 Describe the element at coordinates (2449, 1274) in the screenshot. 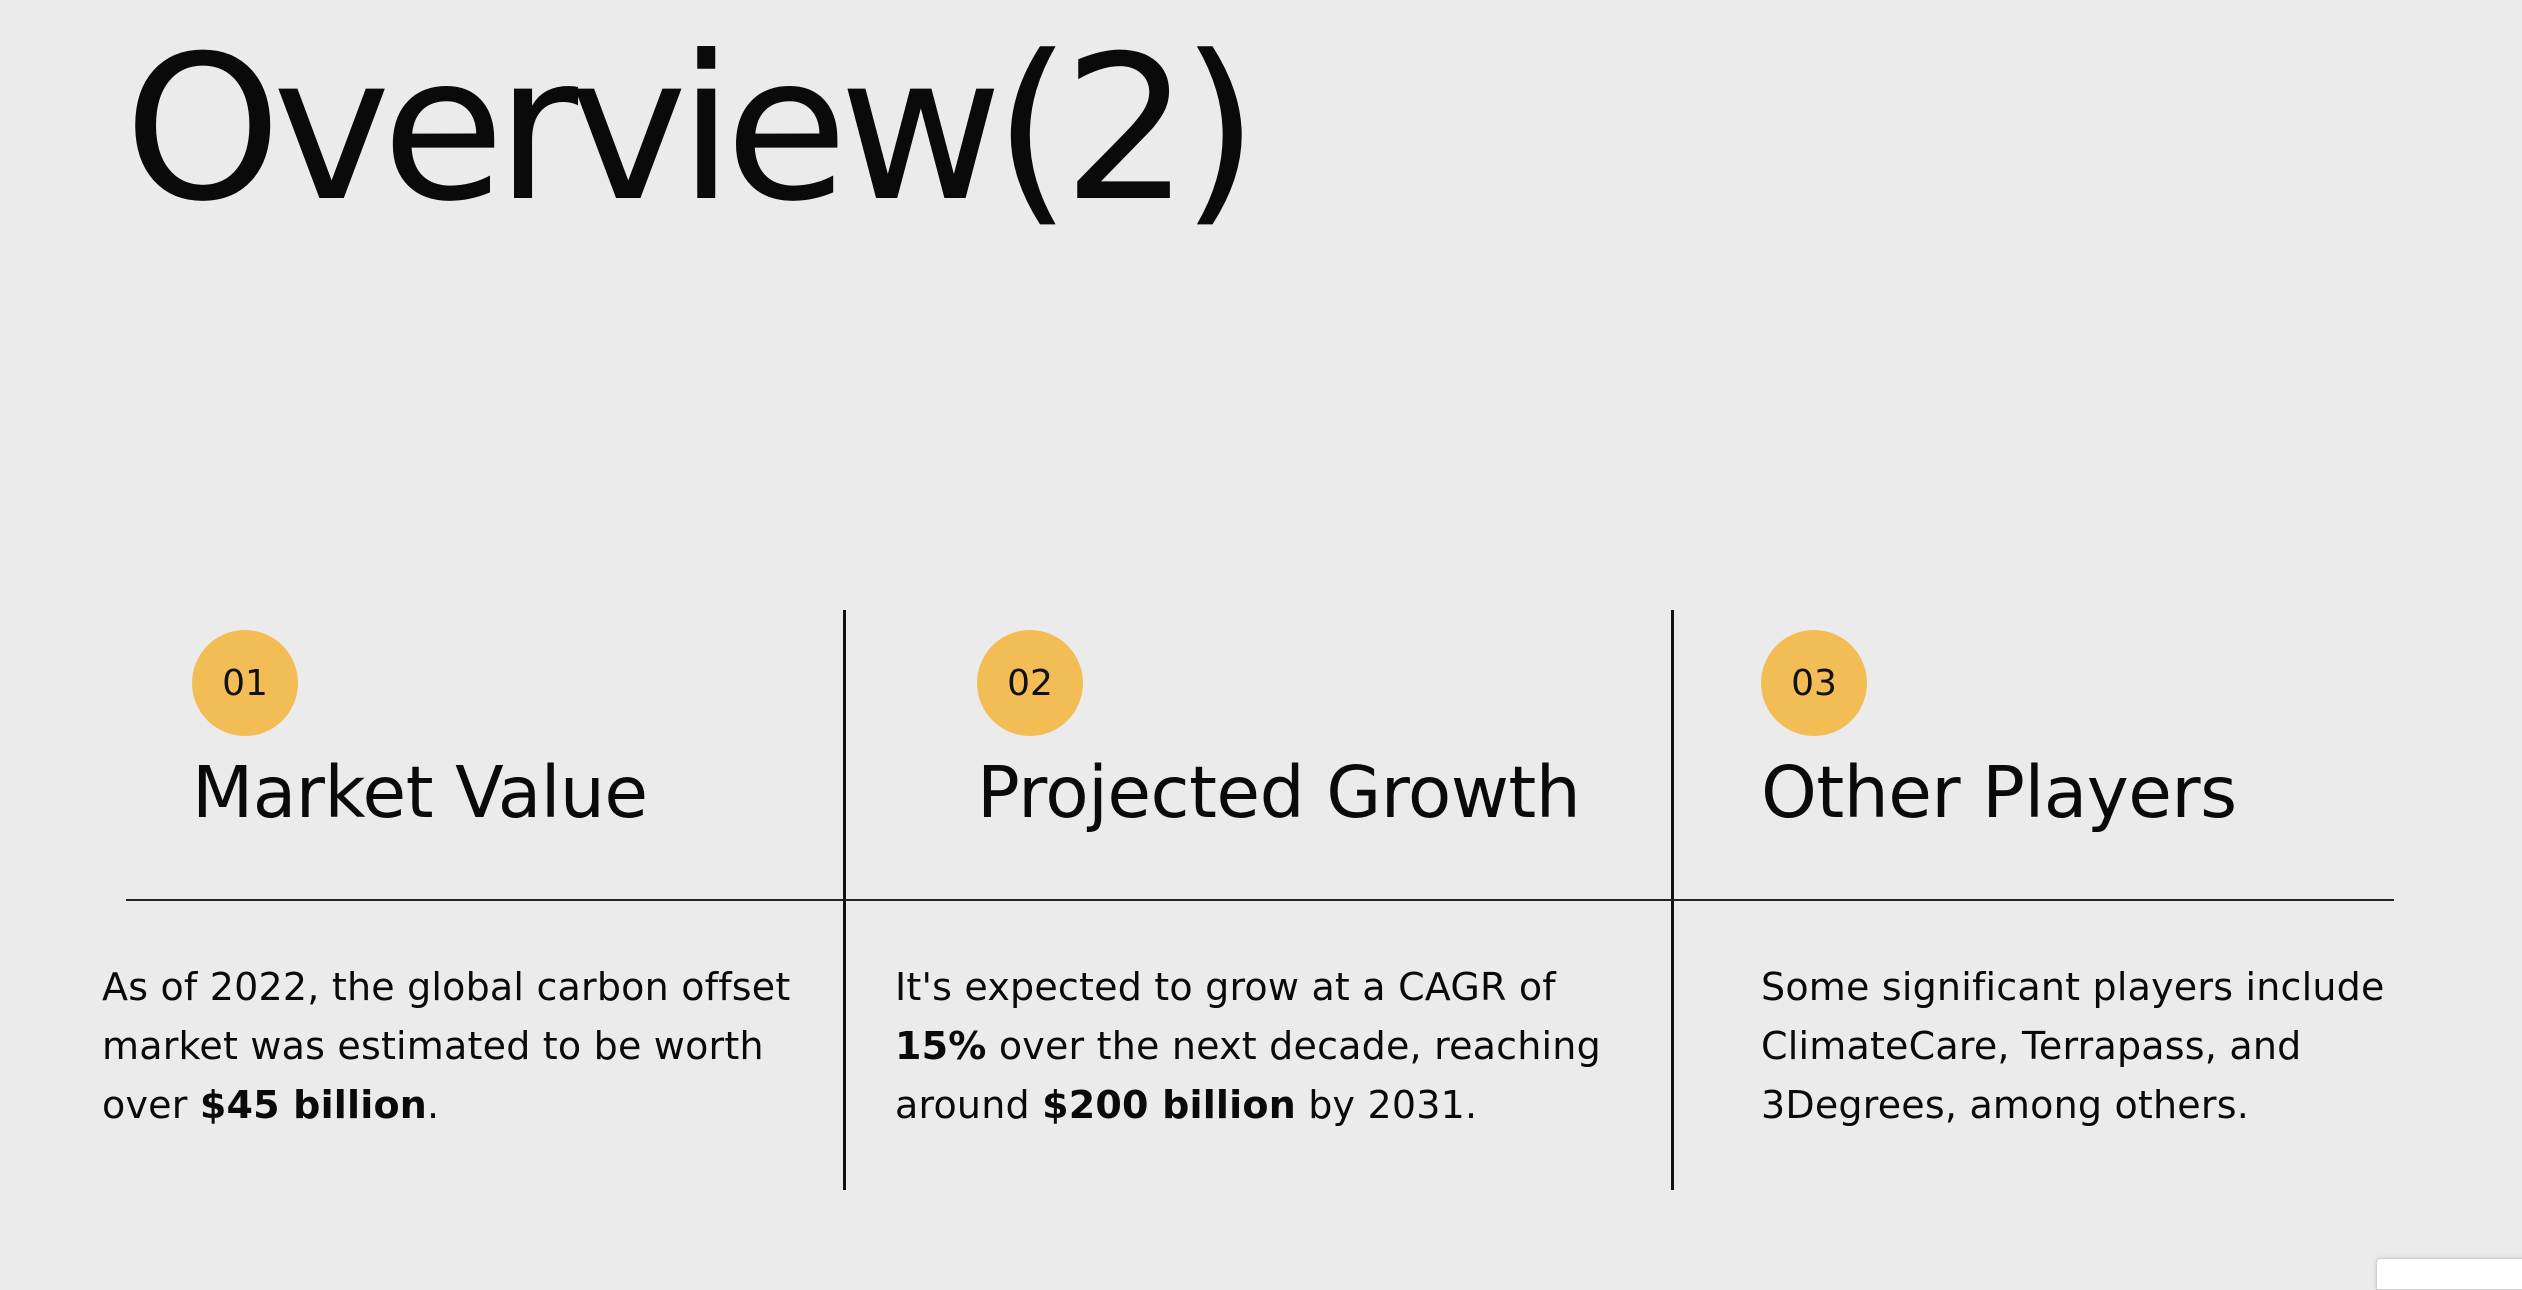

I see `corner-popup-tab` at that location.